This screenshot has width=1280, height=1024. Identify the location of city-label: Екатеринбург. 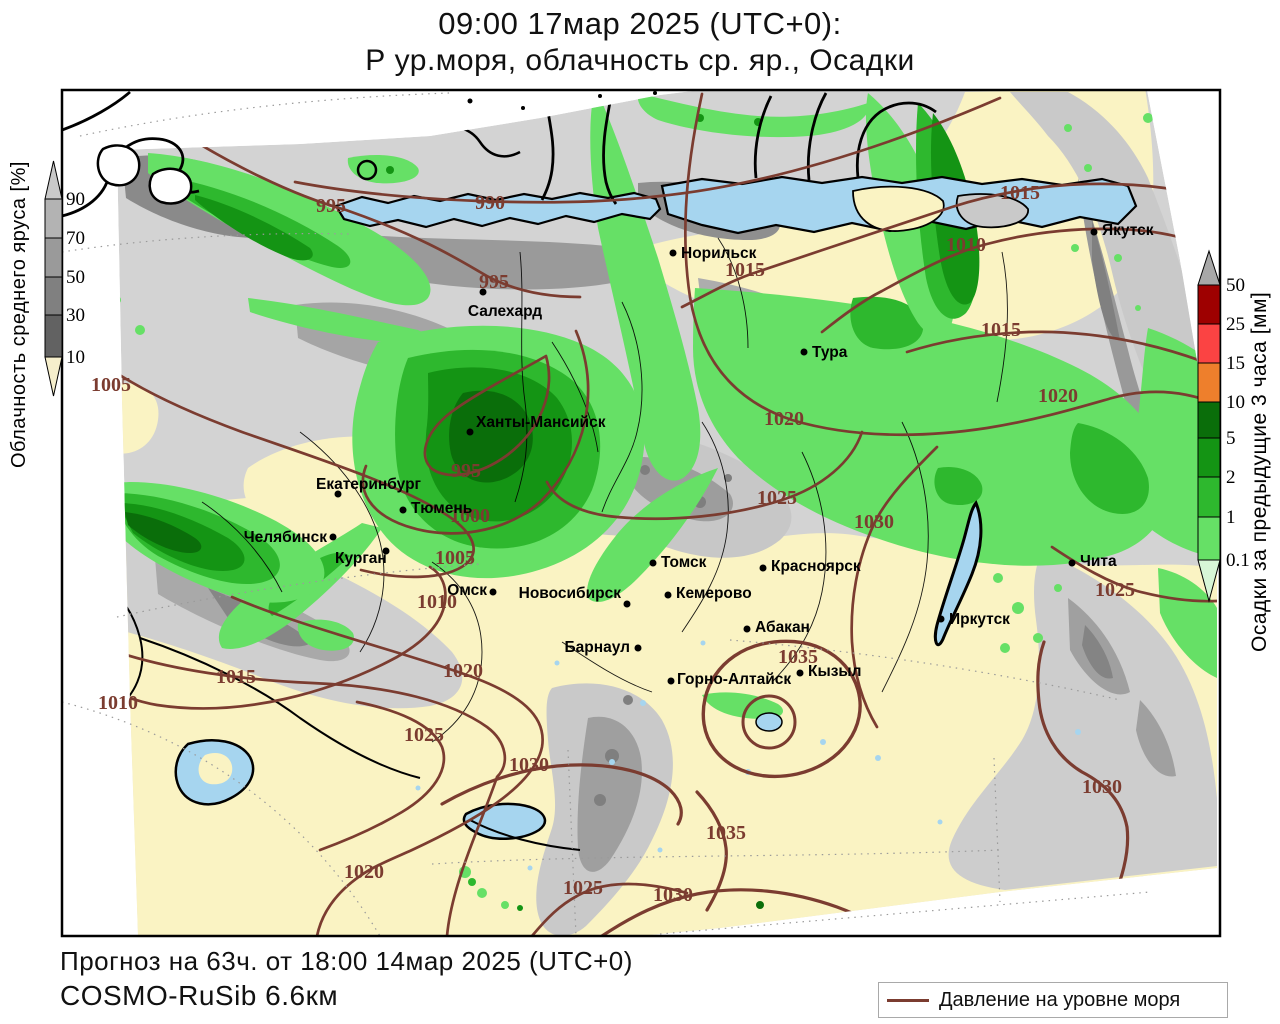
(369, 484).